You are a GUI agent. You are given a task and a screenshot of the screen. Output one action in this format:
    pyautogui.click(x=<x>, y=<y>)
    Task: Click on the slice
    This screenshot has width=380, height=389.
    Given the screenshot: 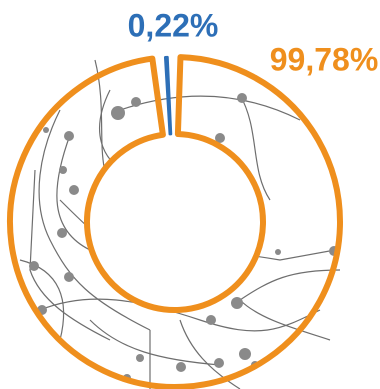 What is the action you would take?
    pyautogui.click(x=168, y=95)
    